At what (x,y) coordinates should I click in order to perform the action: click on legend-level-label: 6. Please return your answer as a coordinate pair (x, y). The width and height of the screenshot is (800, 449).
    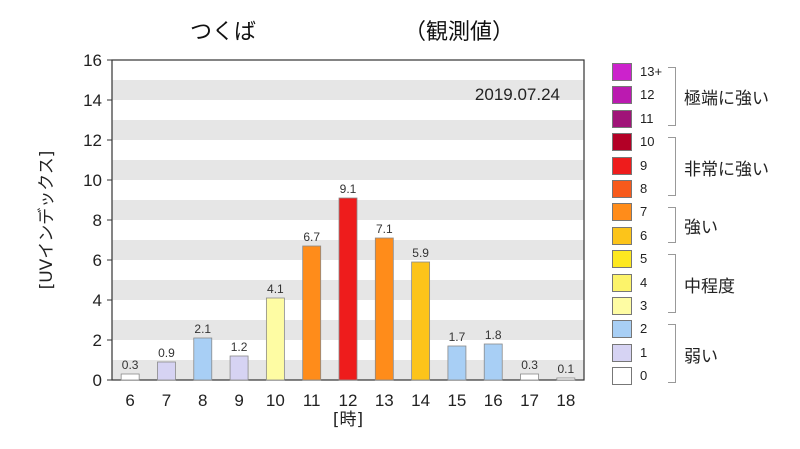
    Looking at the image, I should click on (644, 235).